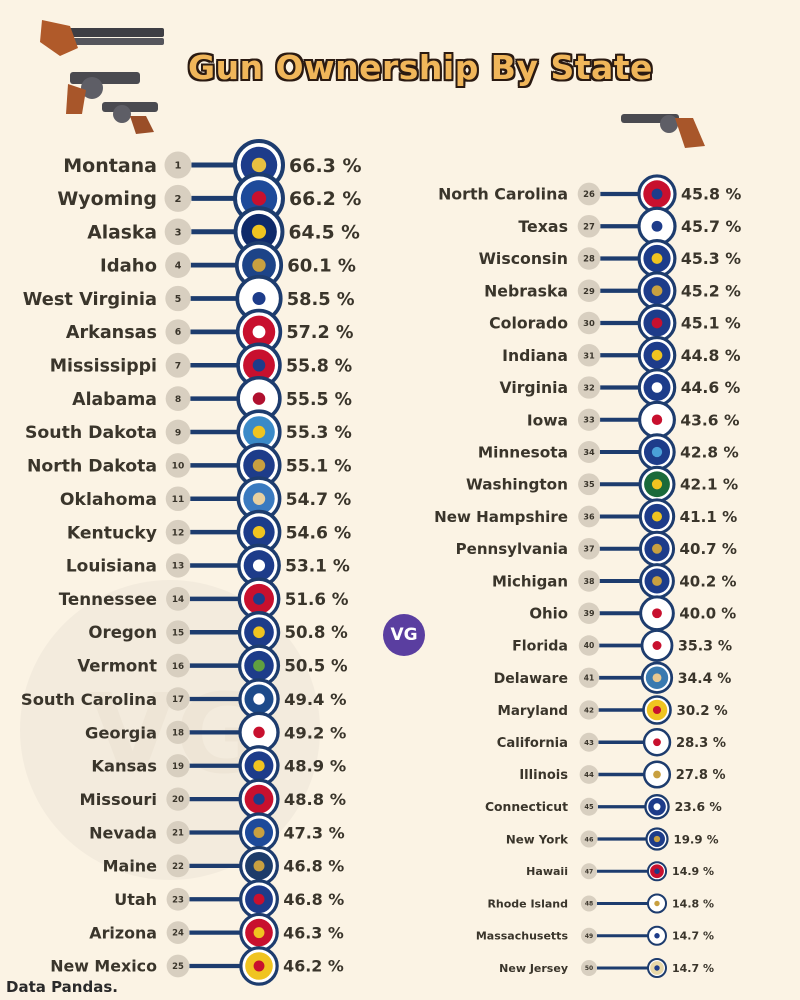  What do you see at coordinates (547, 420) in the screenshot?
I see `state-name-32: Iowa` at bounding box center [547, 420].